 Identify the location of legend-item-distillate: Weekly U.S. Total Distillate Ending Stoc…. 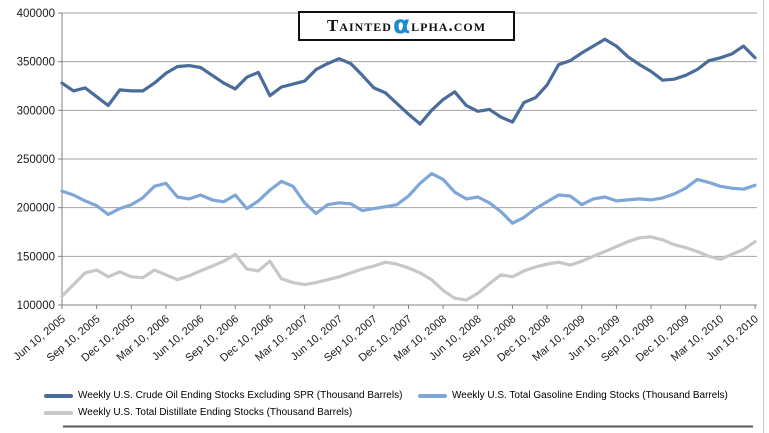
(198, 412).